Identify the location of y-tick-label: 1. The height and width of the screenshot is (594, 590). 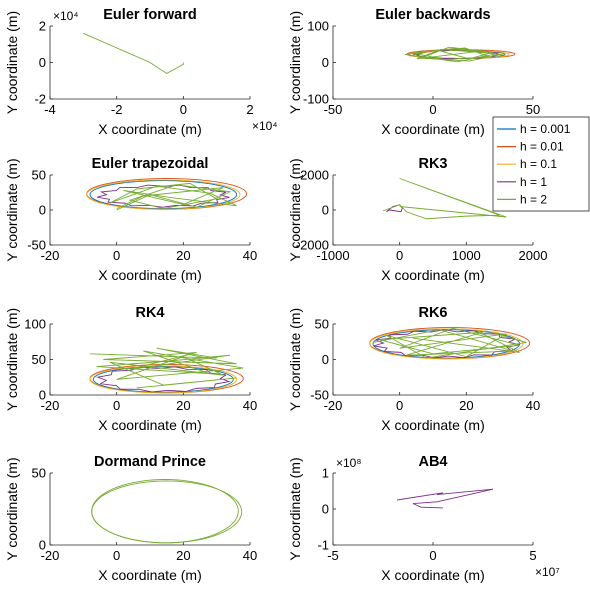
(325, 473).